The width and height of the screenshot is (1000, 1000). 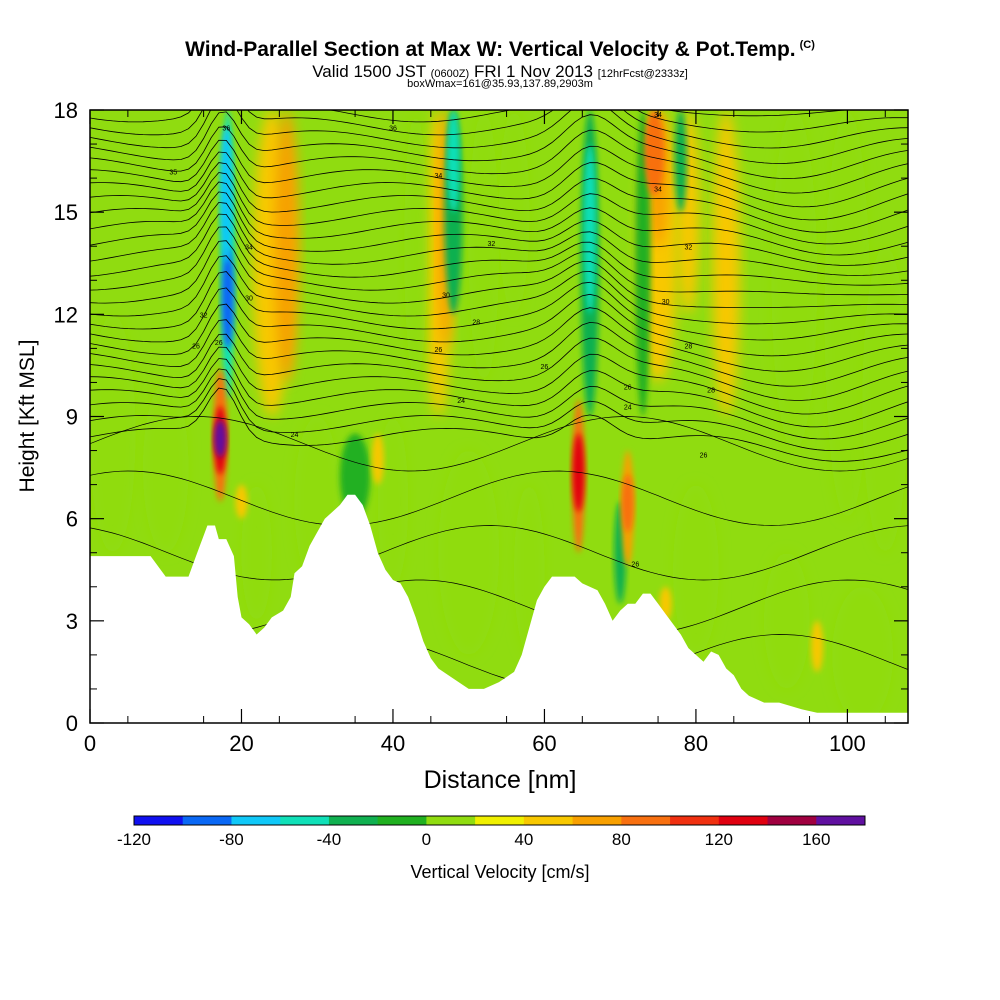 What do you see at coordinates (66, 314) in the screenshot?
I see `y-tick-label: 12` at bounding box center [66, 314].